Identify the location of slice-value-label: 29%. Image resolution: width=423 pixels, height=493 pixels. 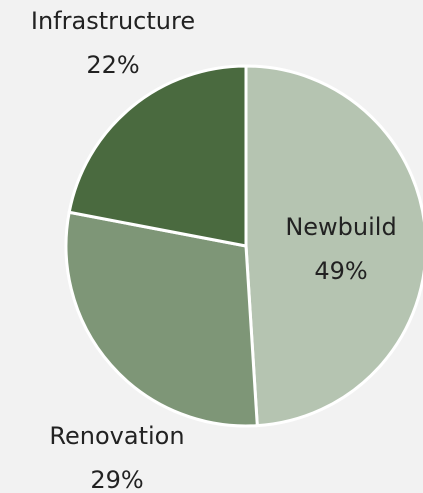
(116, 479).